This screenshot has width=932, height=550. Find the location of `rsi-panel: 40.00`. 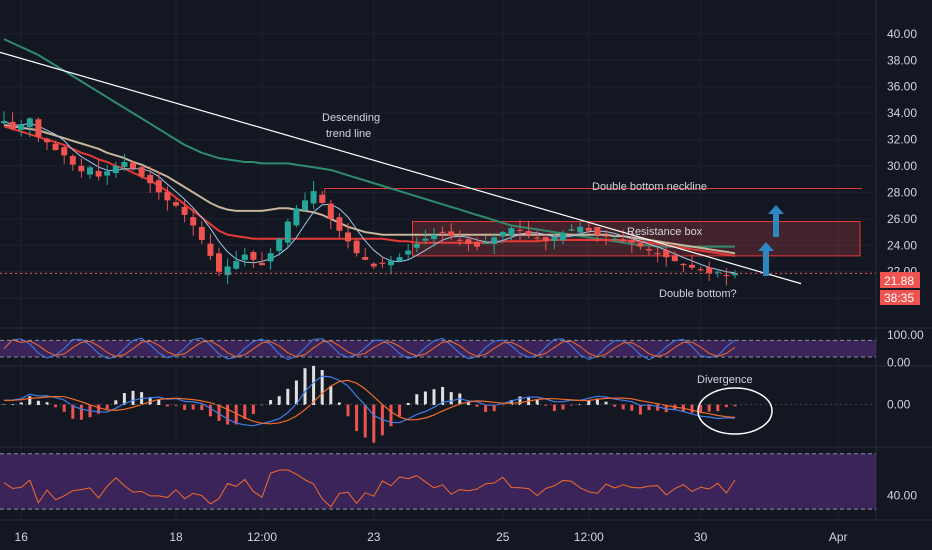

rsi-panel: 40.00 is located at coordinates (458, 481).